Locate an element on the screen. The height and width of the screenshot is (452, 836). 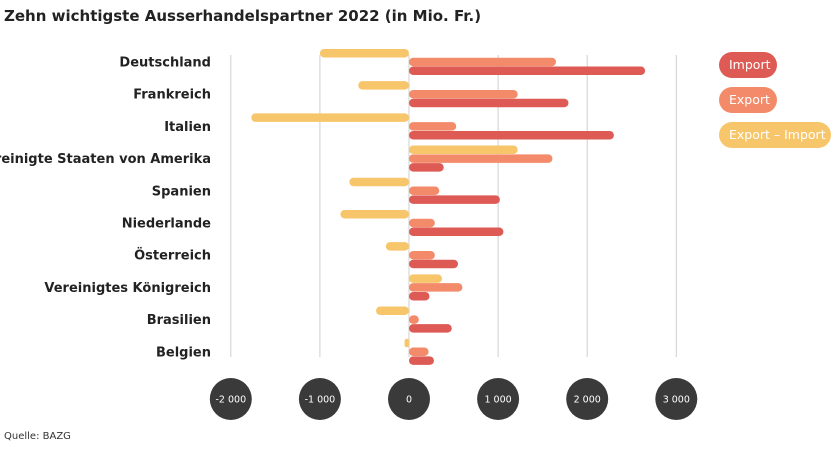
category-label: Belgien is located at coordinates (183, 352).